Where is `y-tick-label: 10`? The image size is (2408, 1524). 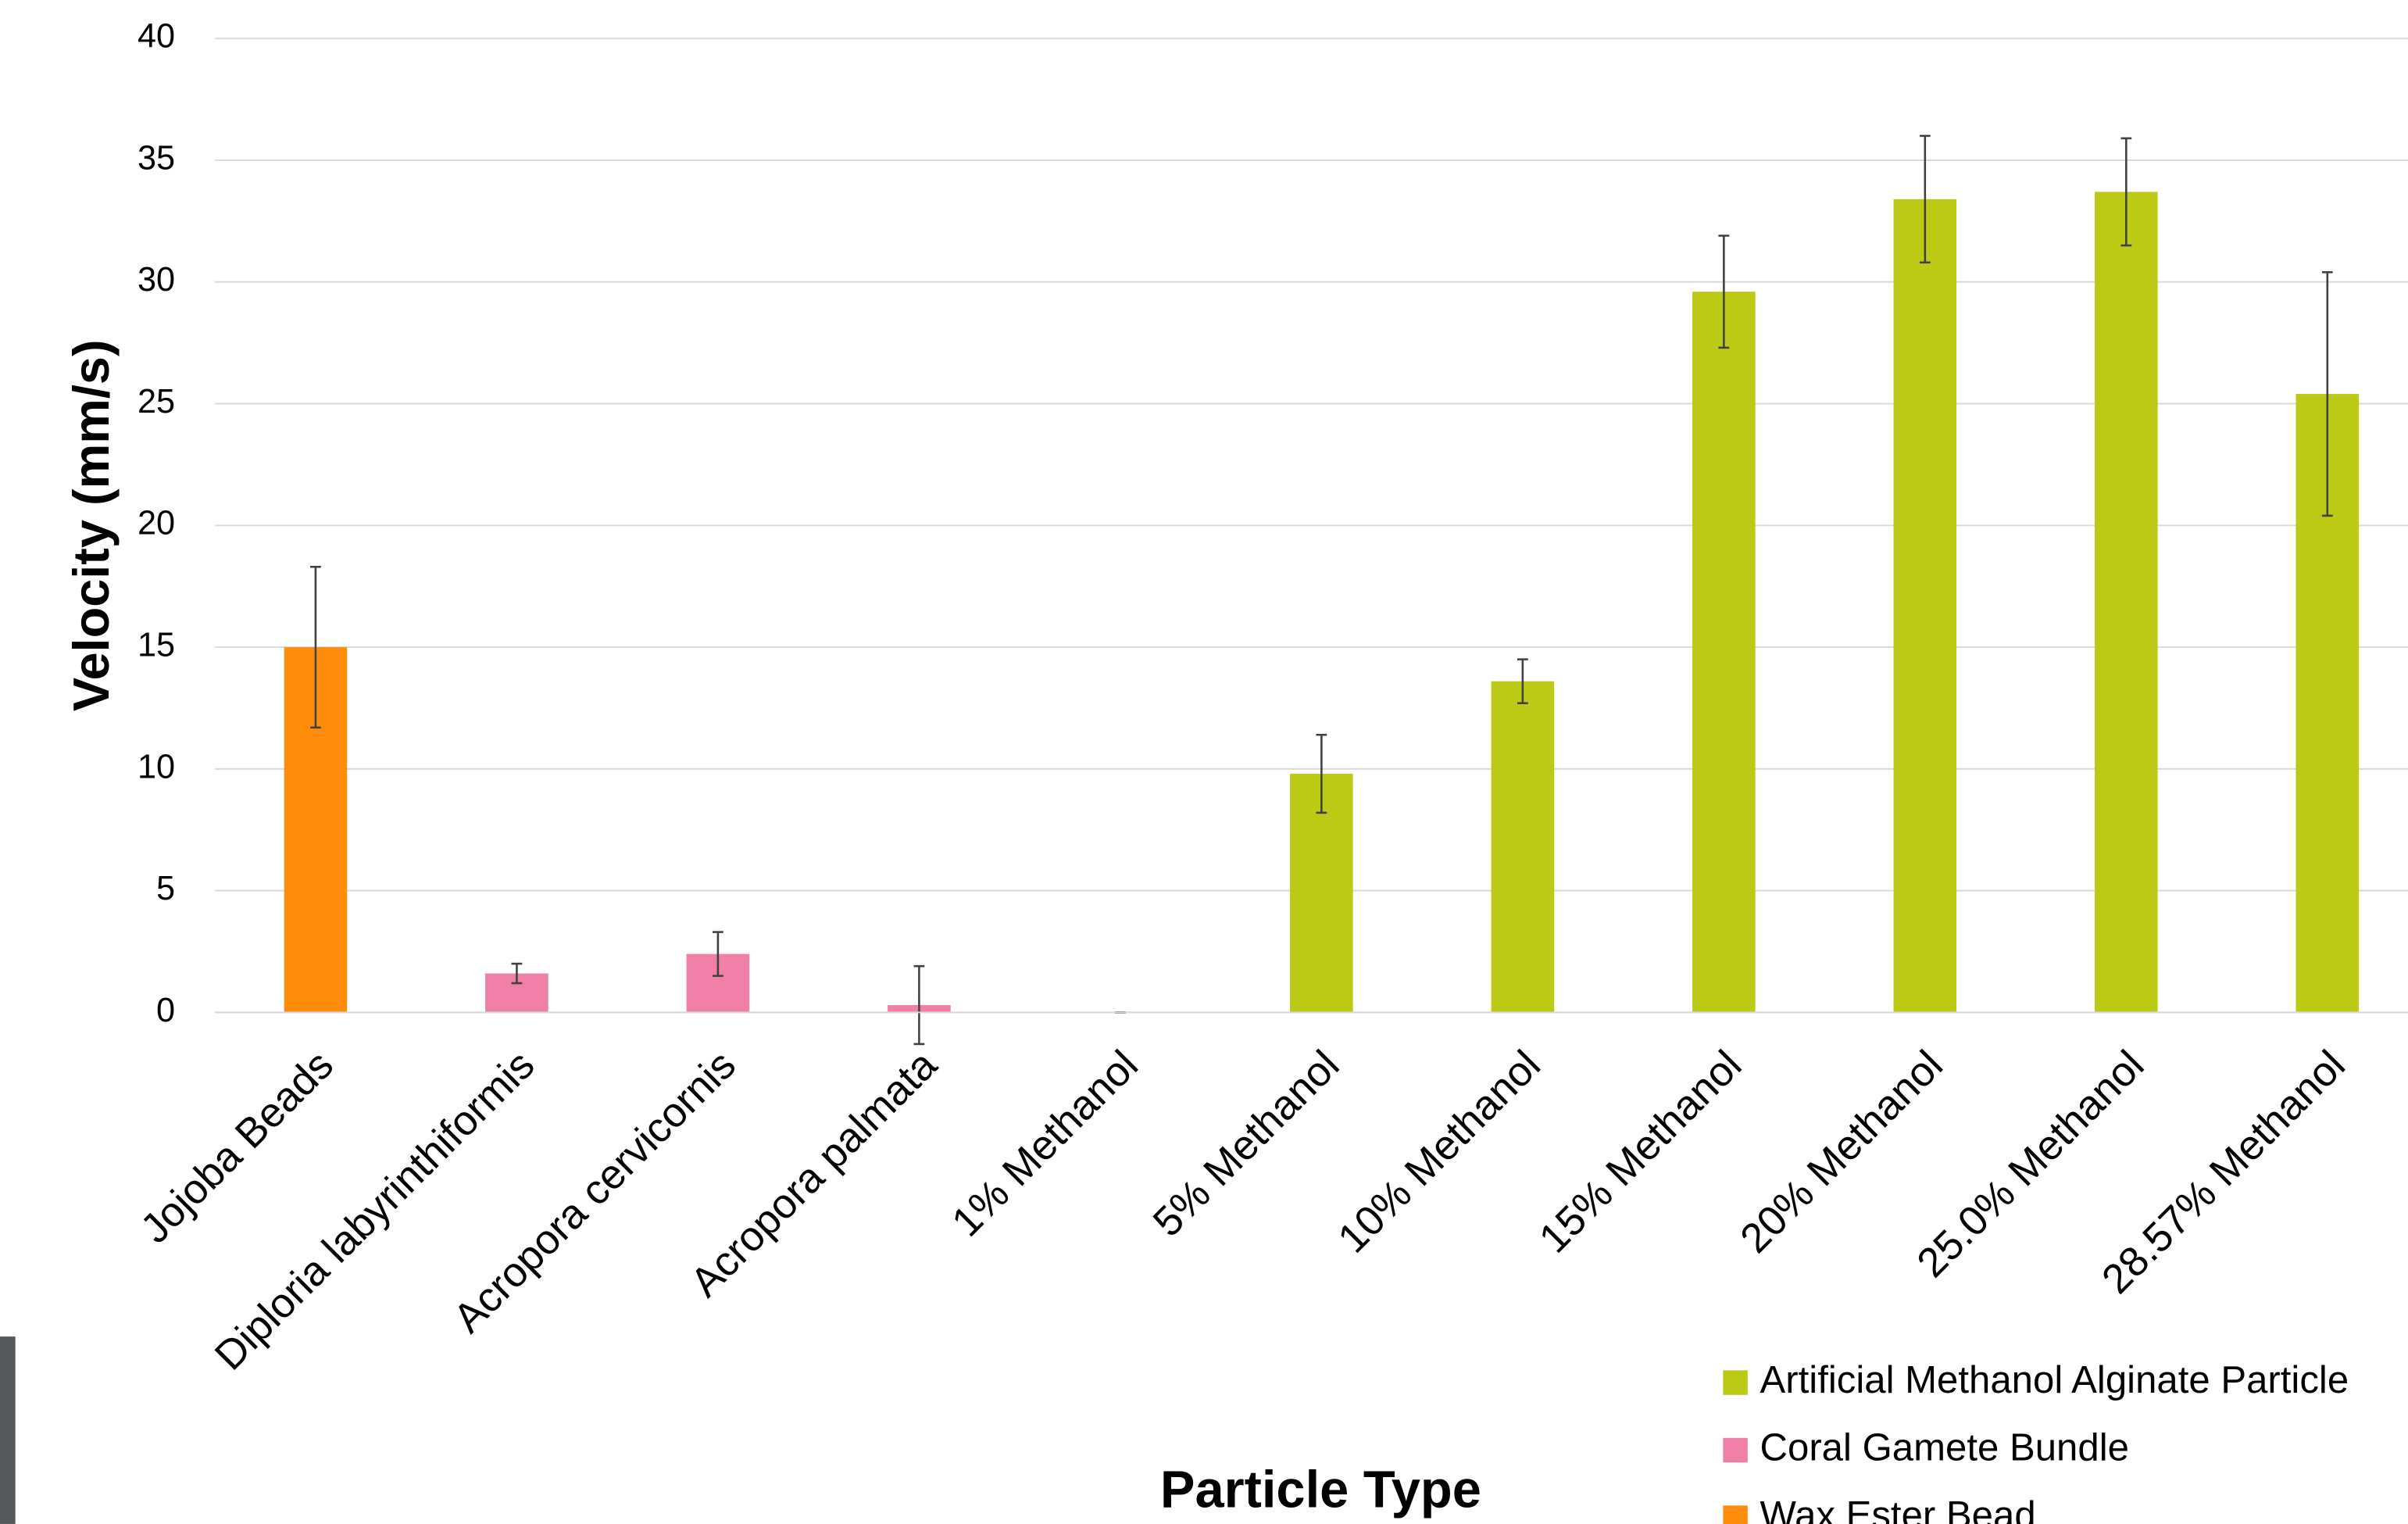 y-tick-label: 10 is located at coordinates (156, 766).